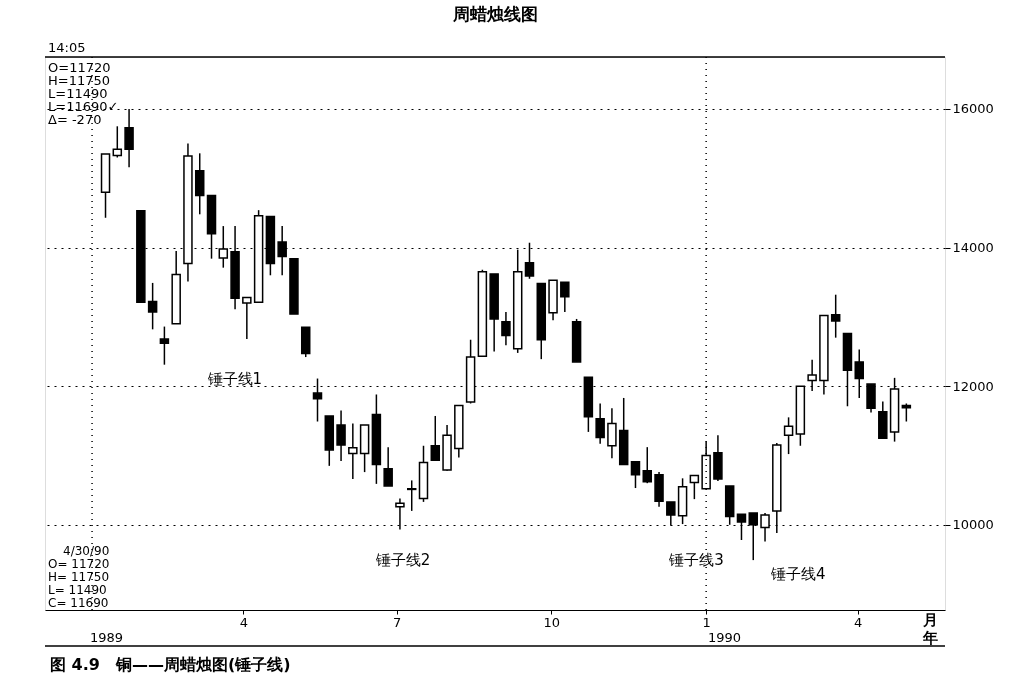 The image size is (1026, 683). Describe the element at coordinates (552, 622) in the screenshot. I see `x-tick-label: 10` at that location.